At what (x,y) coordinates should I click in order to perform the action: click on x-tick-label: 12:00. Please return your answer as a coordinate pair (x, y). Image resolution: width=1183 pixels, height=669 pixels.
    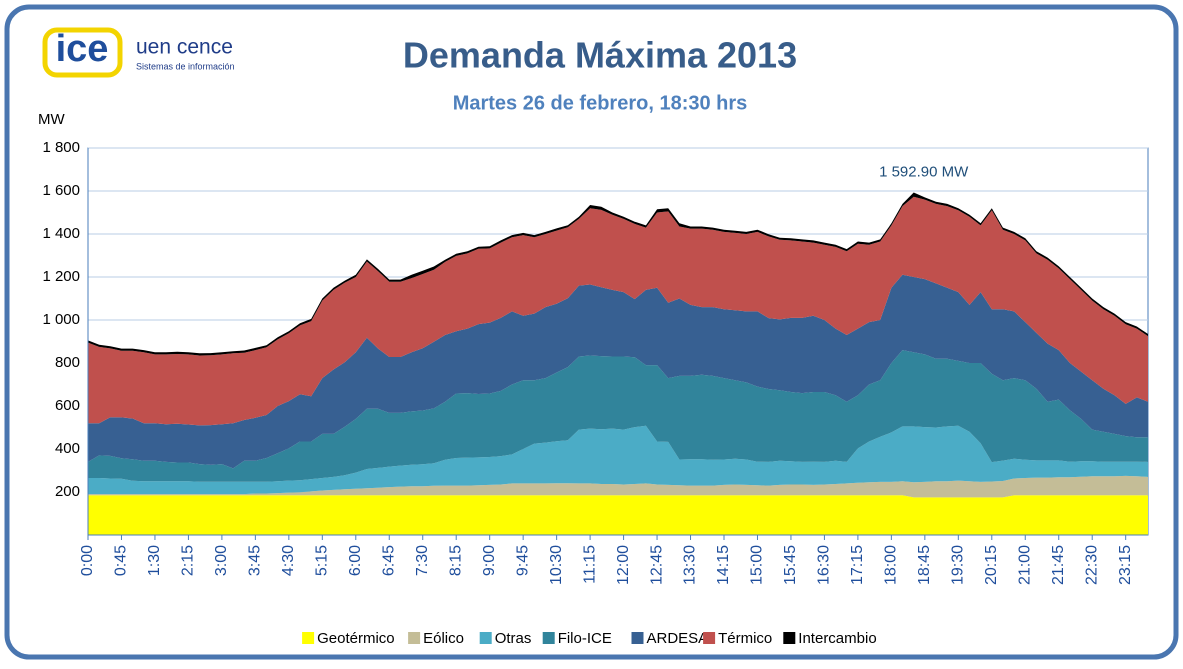
    Looking at the image, I should click on (623, 565).